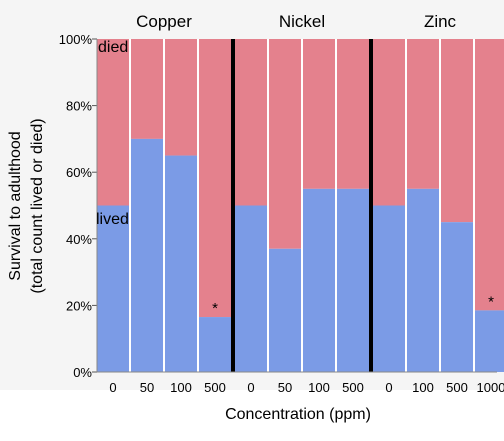 The width and height of the screenshot is (504, 441). Describe the element at coordinates (164, 21) in the screenshot. I see `panel-title-copper: Copper` at that location.